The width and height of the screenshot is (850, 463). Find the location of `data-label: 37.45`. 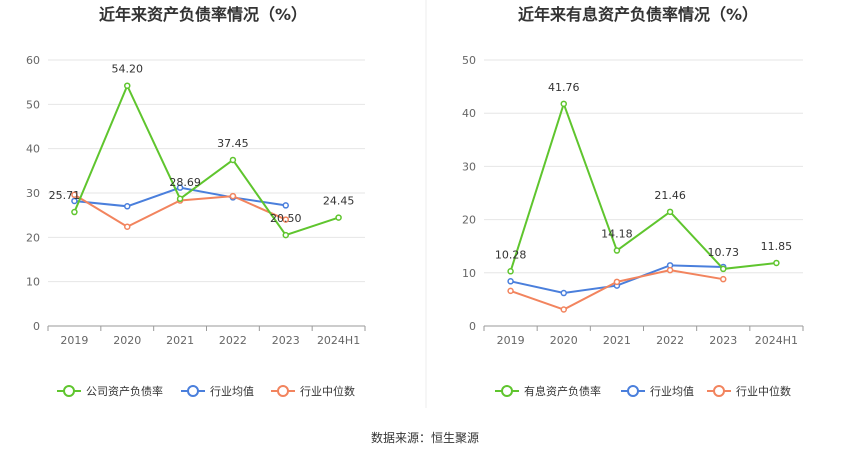

data-label: 37.45 is located at coordinates (233, 143).